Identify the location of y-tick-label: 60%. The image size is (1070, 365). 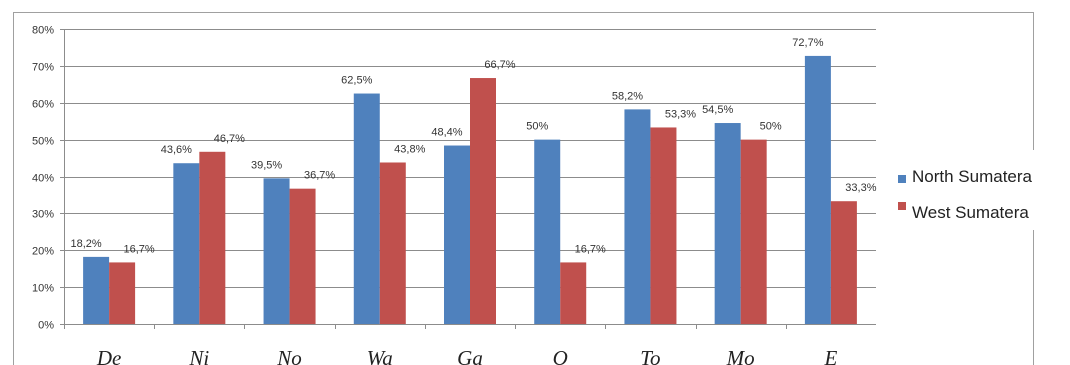
(43, 105).